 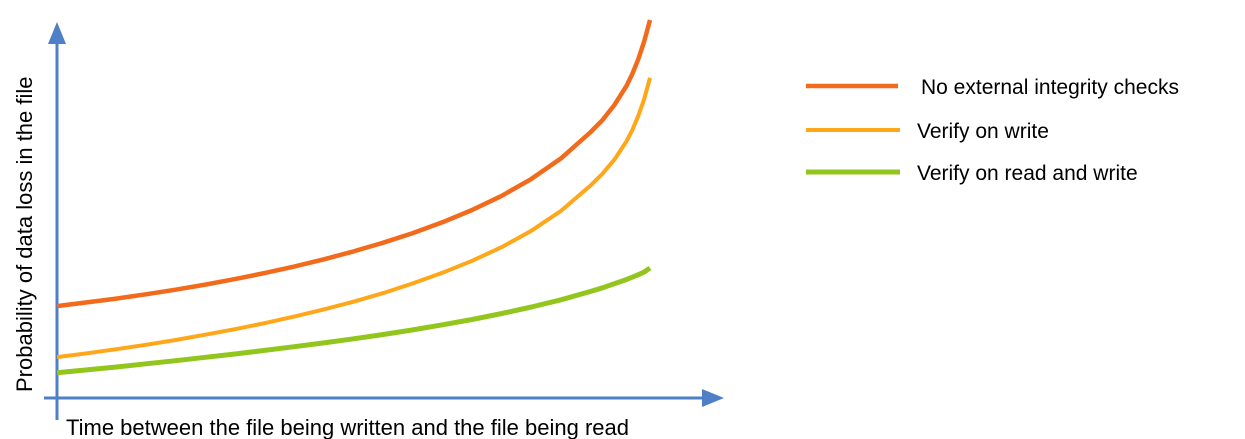 What do you see at coordinates (983, 131) in the screenshot?
I see `legend-label-2: Verify on write` at bounding box center [983, 131].